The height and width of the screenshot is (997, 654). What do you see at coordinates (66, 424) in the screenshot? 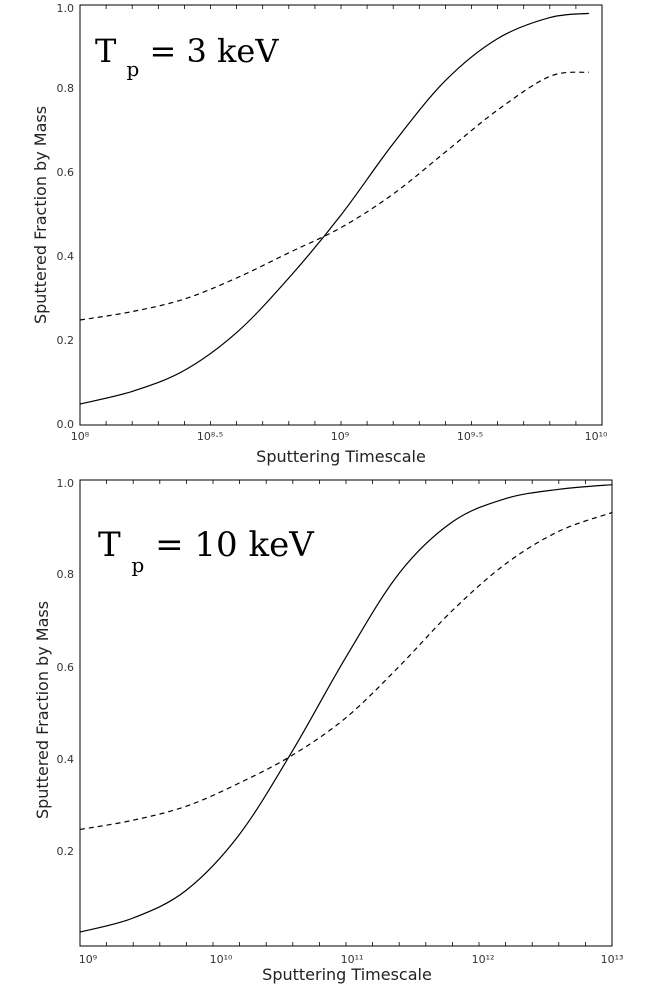
I see `y-tick-label: 0.0` at bounding box center [66, 424].